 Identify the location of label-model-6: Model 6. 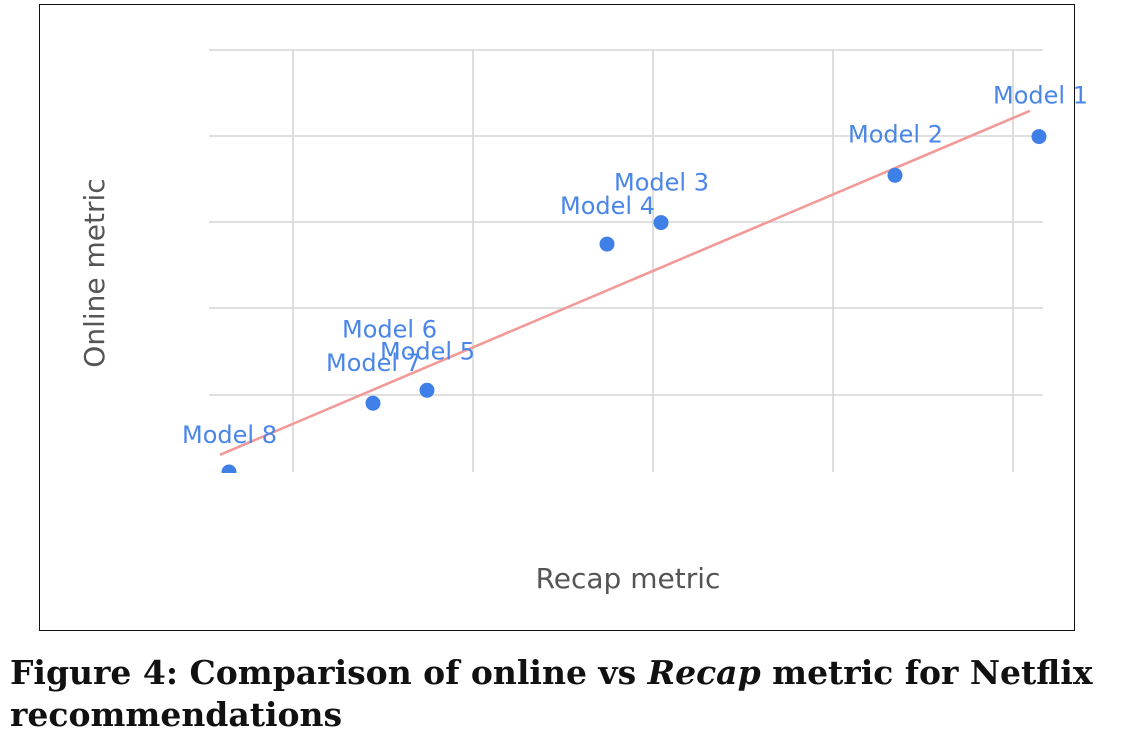
(389, 329).